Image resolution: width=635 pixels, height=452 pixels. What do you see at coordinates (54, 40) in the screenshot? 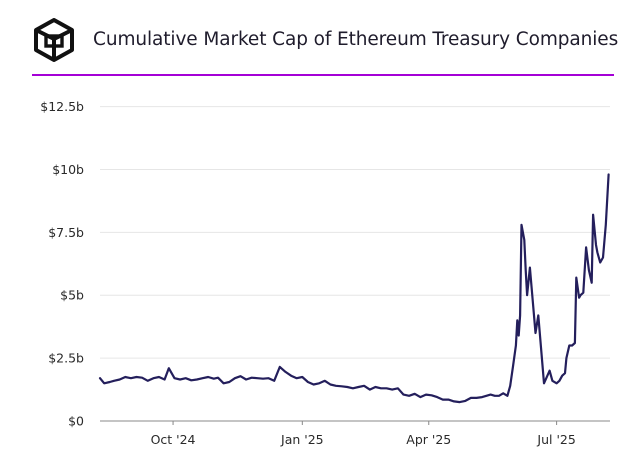
I see `cube-logo-icon` at bounding box center [54, 40].